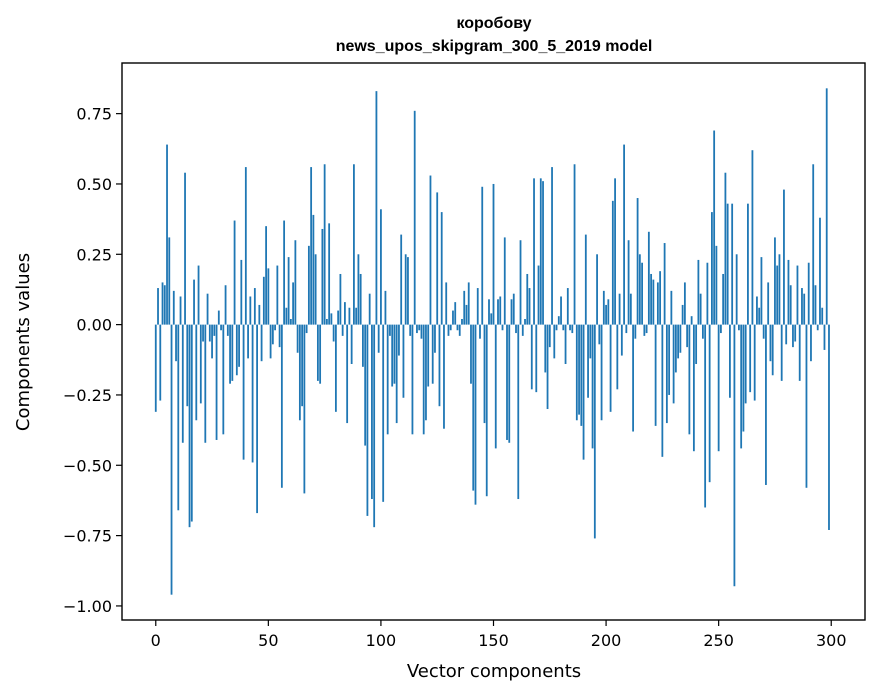  Describe the element at coordinates (94, 184) in the screenshot. I see `y-tick-label: 0.50` at that location.